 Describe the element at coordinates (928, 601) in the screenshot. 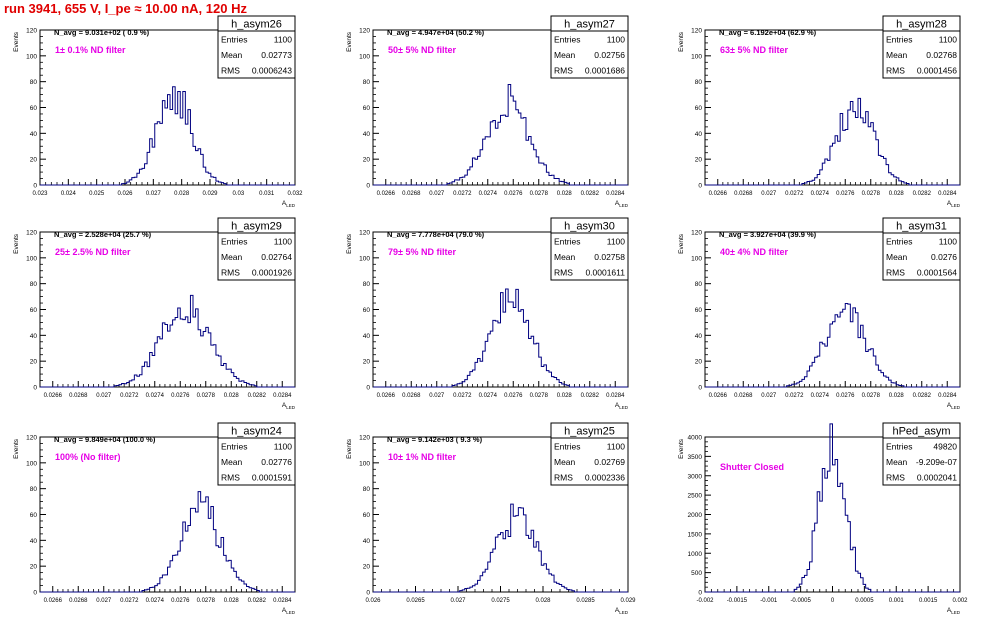

I see `x-tick-label: 0.0015` at that location.